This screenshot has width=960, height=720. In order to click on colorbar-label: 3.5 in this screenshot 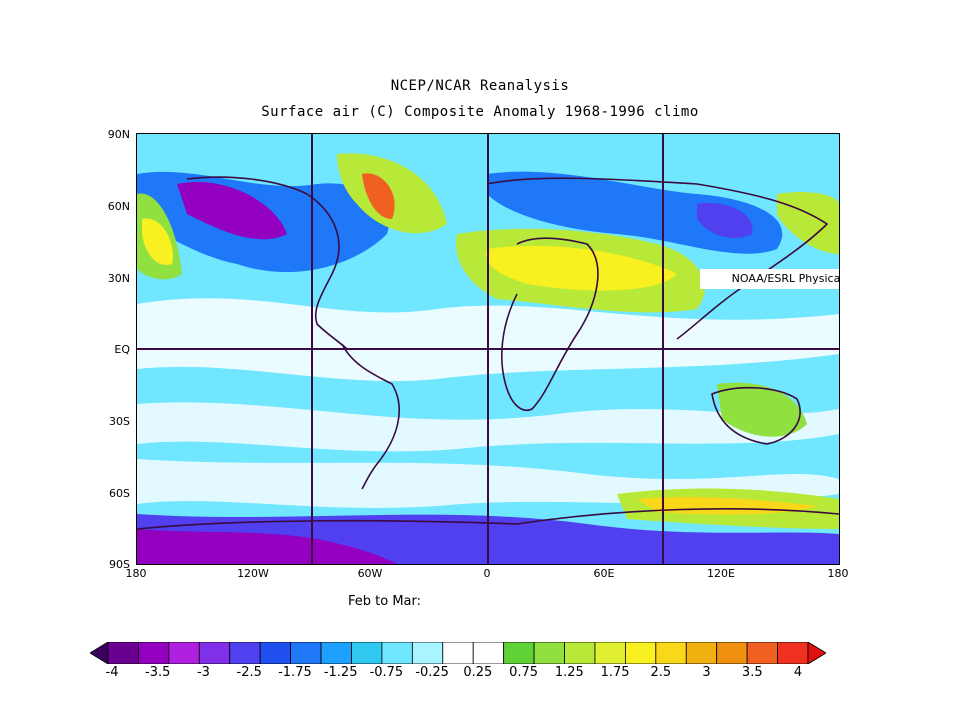, I will do `click(752, 672)`.